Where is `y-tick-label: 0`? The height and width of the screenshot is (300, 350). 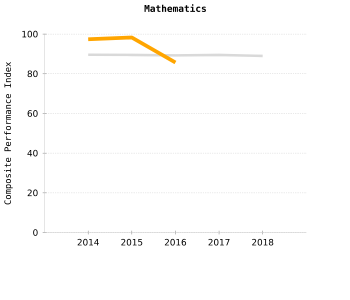 y-tick-label: 0 is located at coordinates (35, 232).